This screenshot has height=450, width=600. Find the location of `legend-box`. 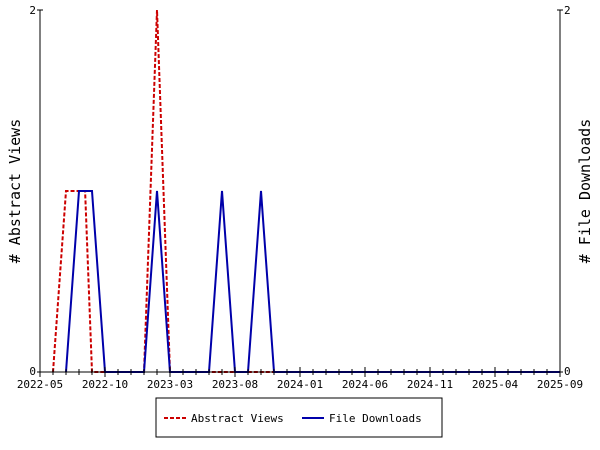

legend-box is located at coordinates (299, 417).